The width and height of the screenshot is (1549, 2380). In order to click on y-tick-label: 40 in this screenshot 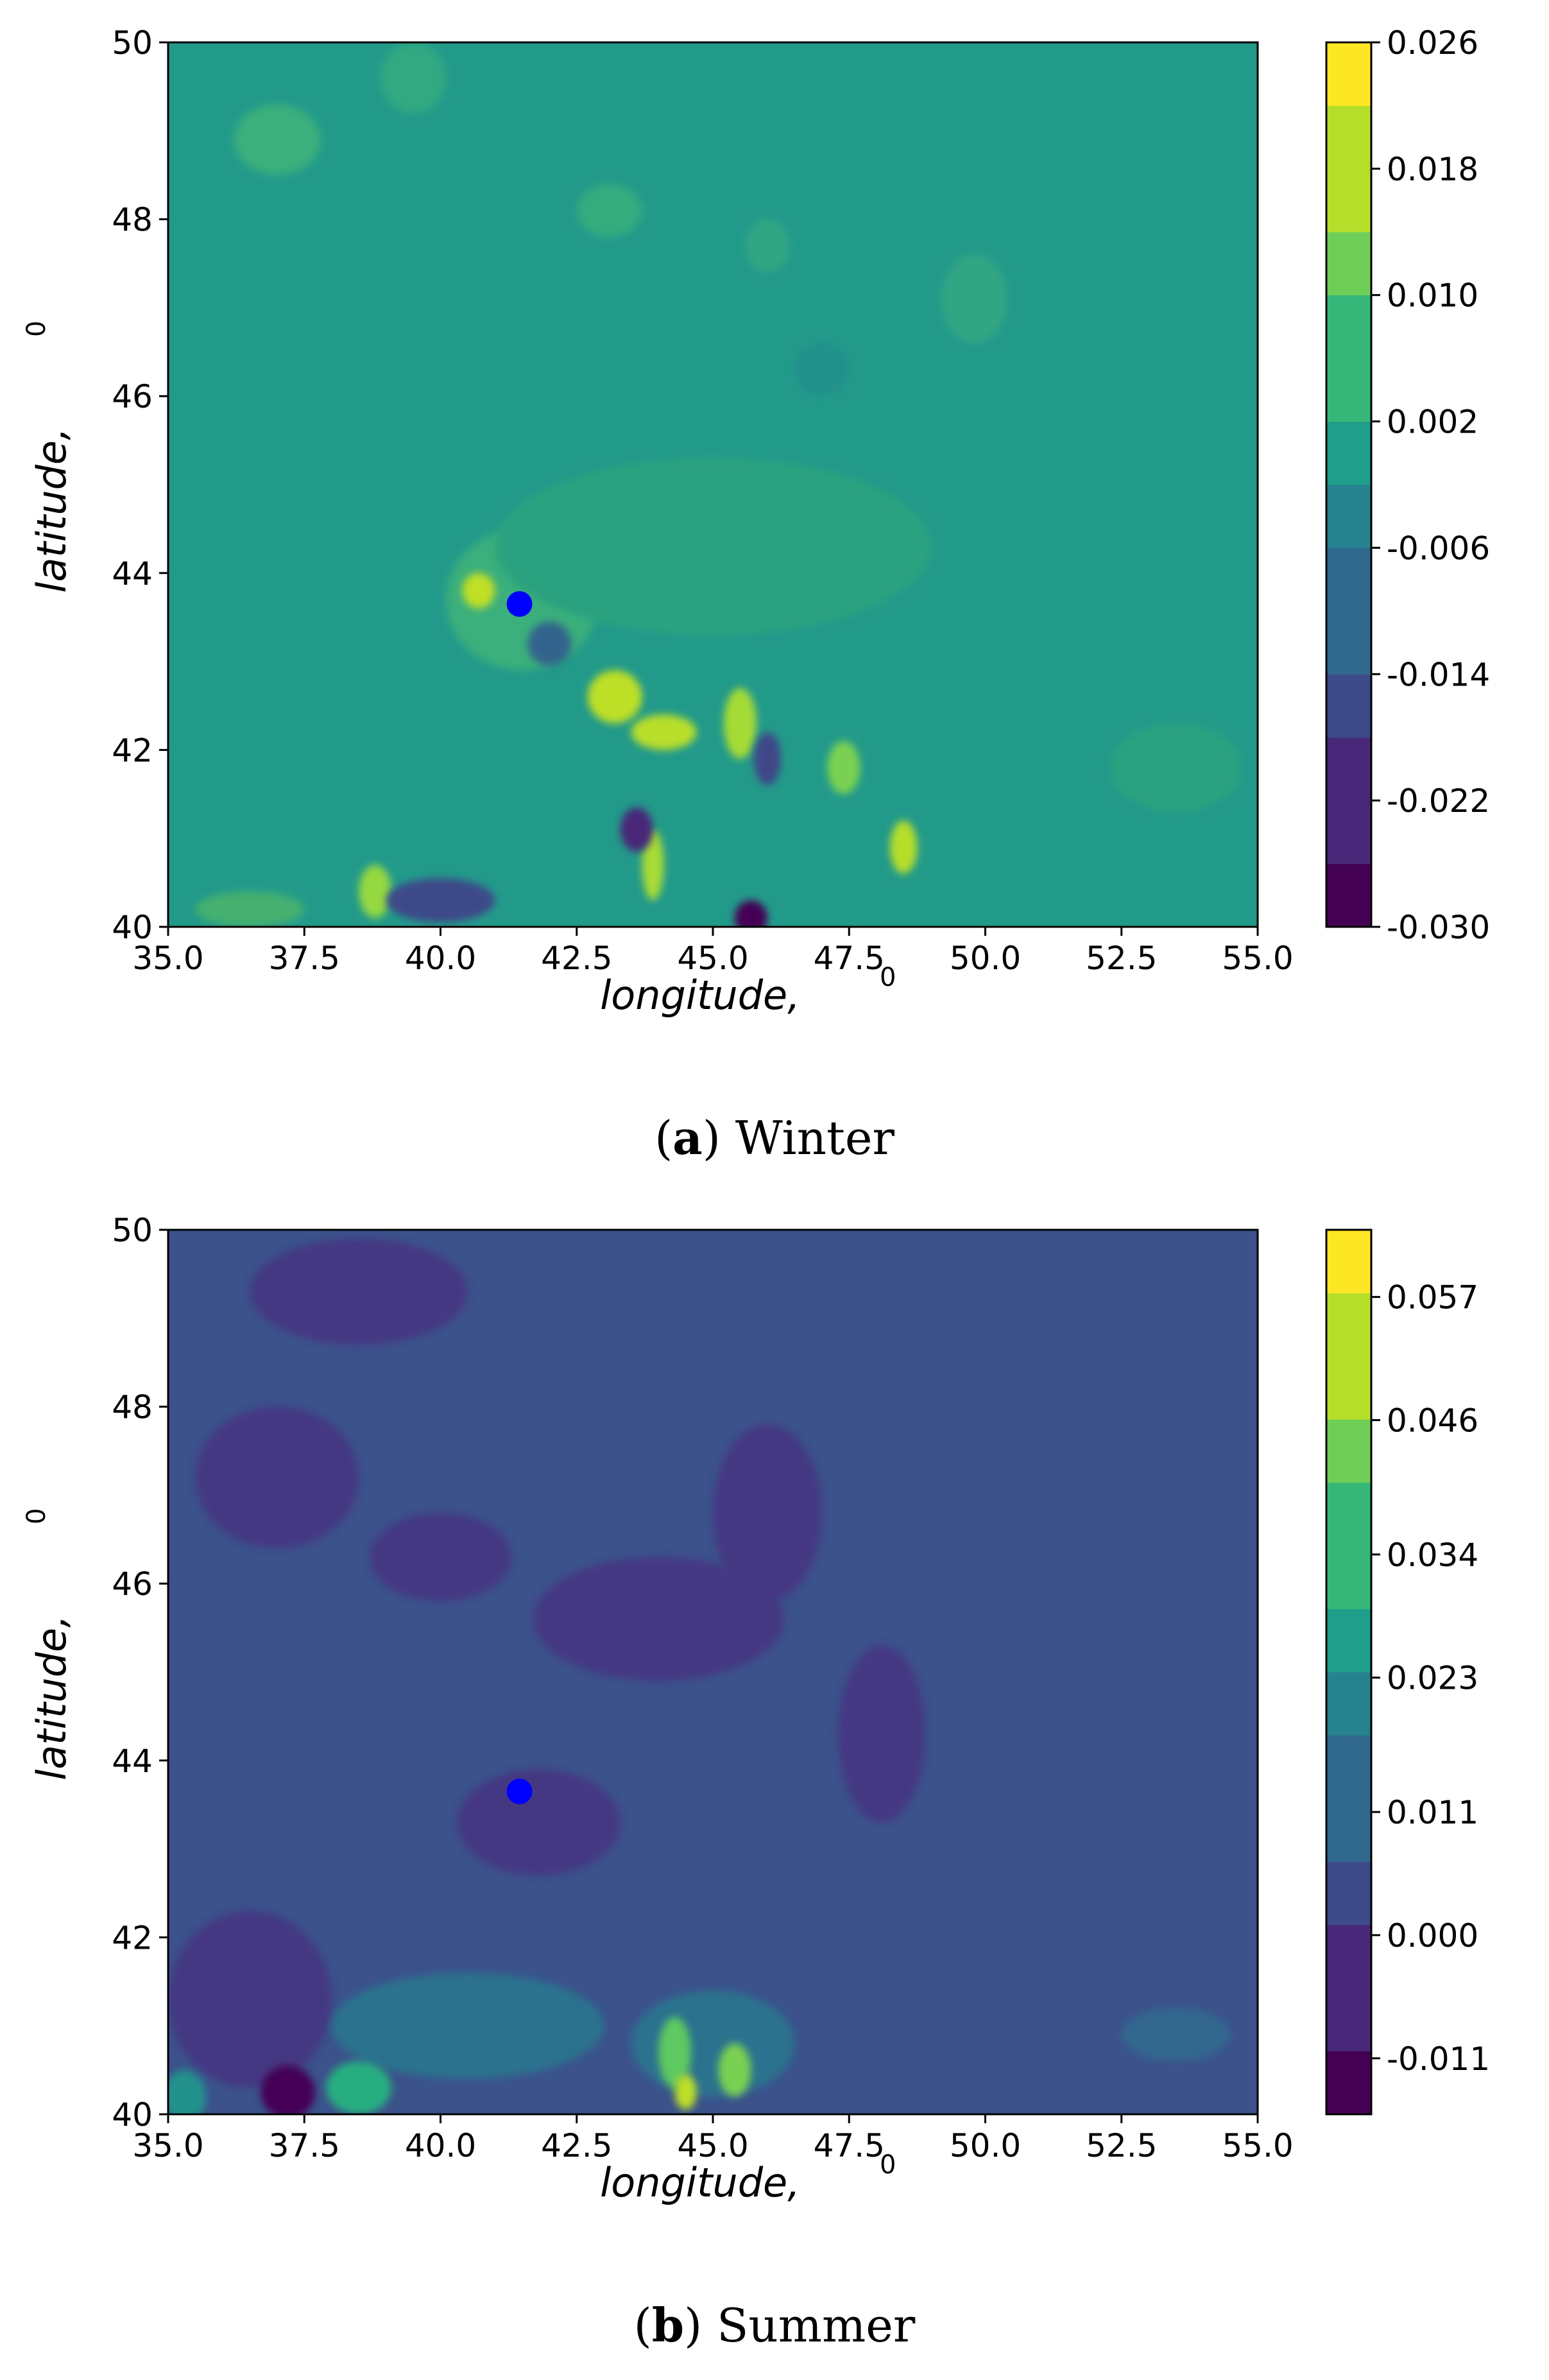, I will do `click(132, 2115)`.